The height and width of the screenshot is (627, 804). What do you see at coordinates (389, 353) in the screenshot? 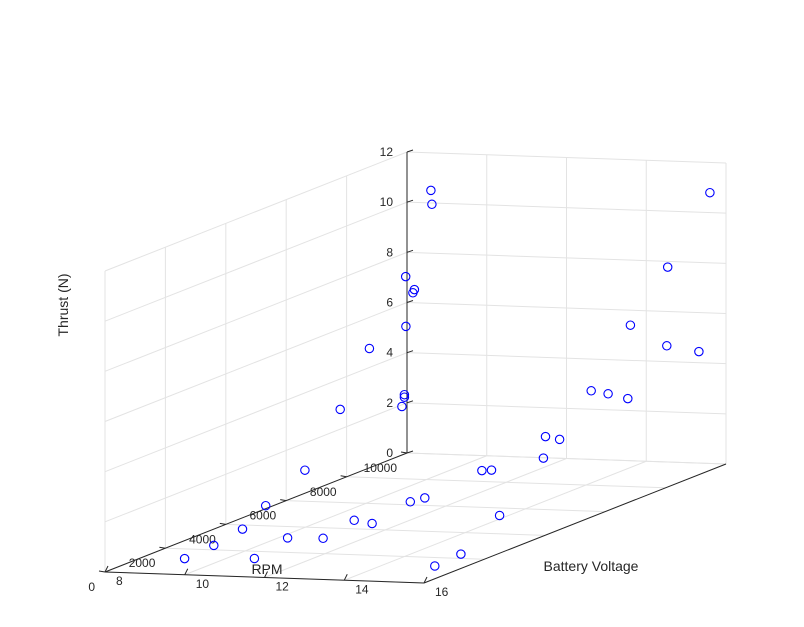
I see `z-tick-label: 4` at bounding box center [389, 353].